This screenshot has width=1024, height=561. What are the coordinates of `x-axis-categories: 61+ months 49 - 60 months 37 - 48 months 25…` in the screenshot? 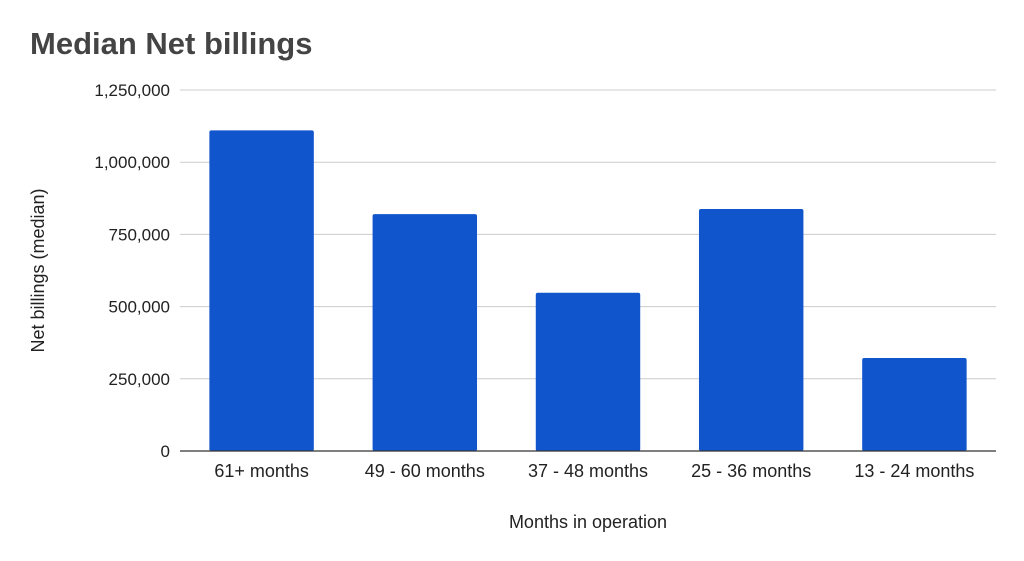 It's located at (594, 471).